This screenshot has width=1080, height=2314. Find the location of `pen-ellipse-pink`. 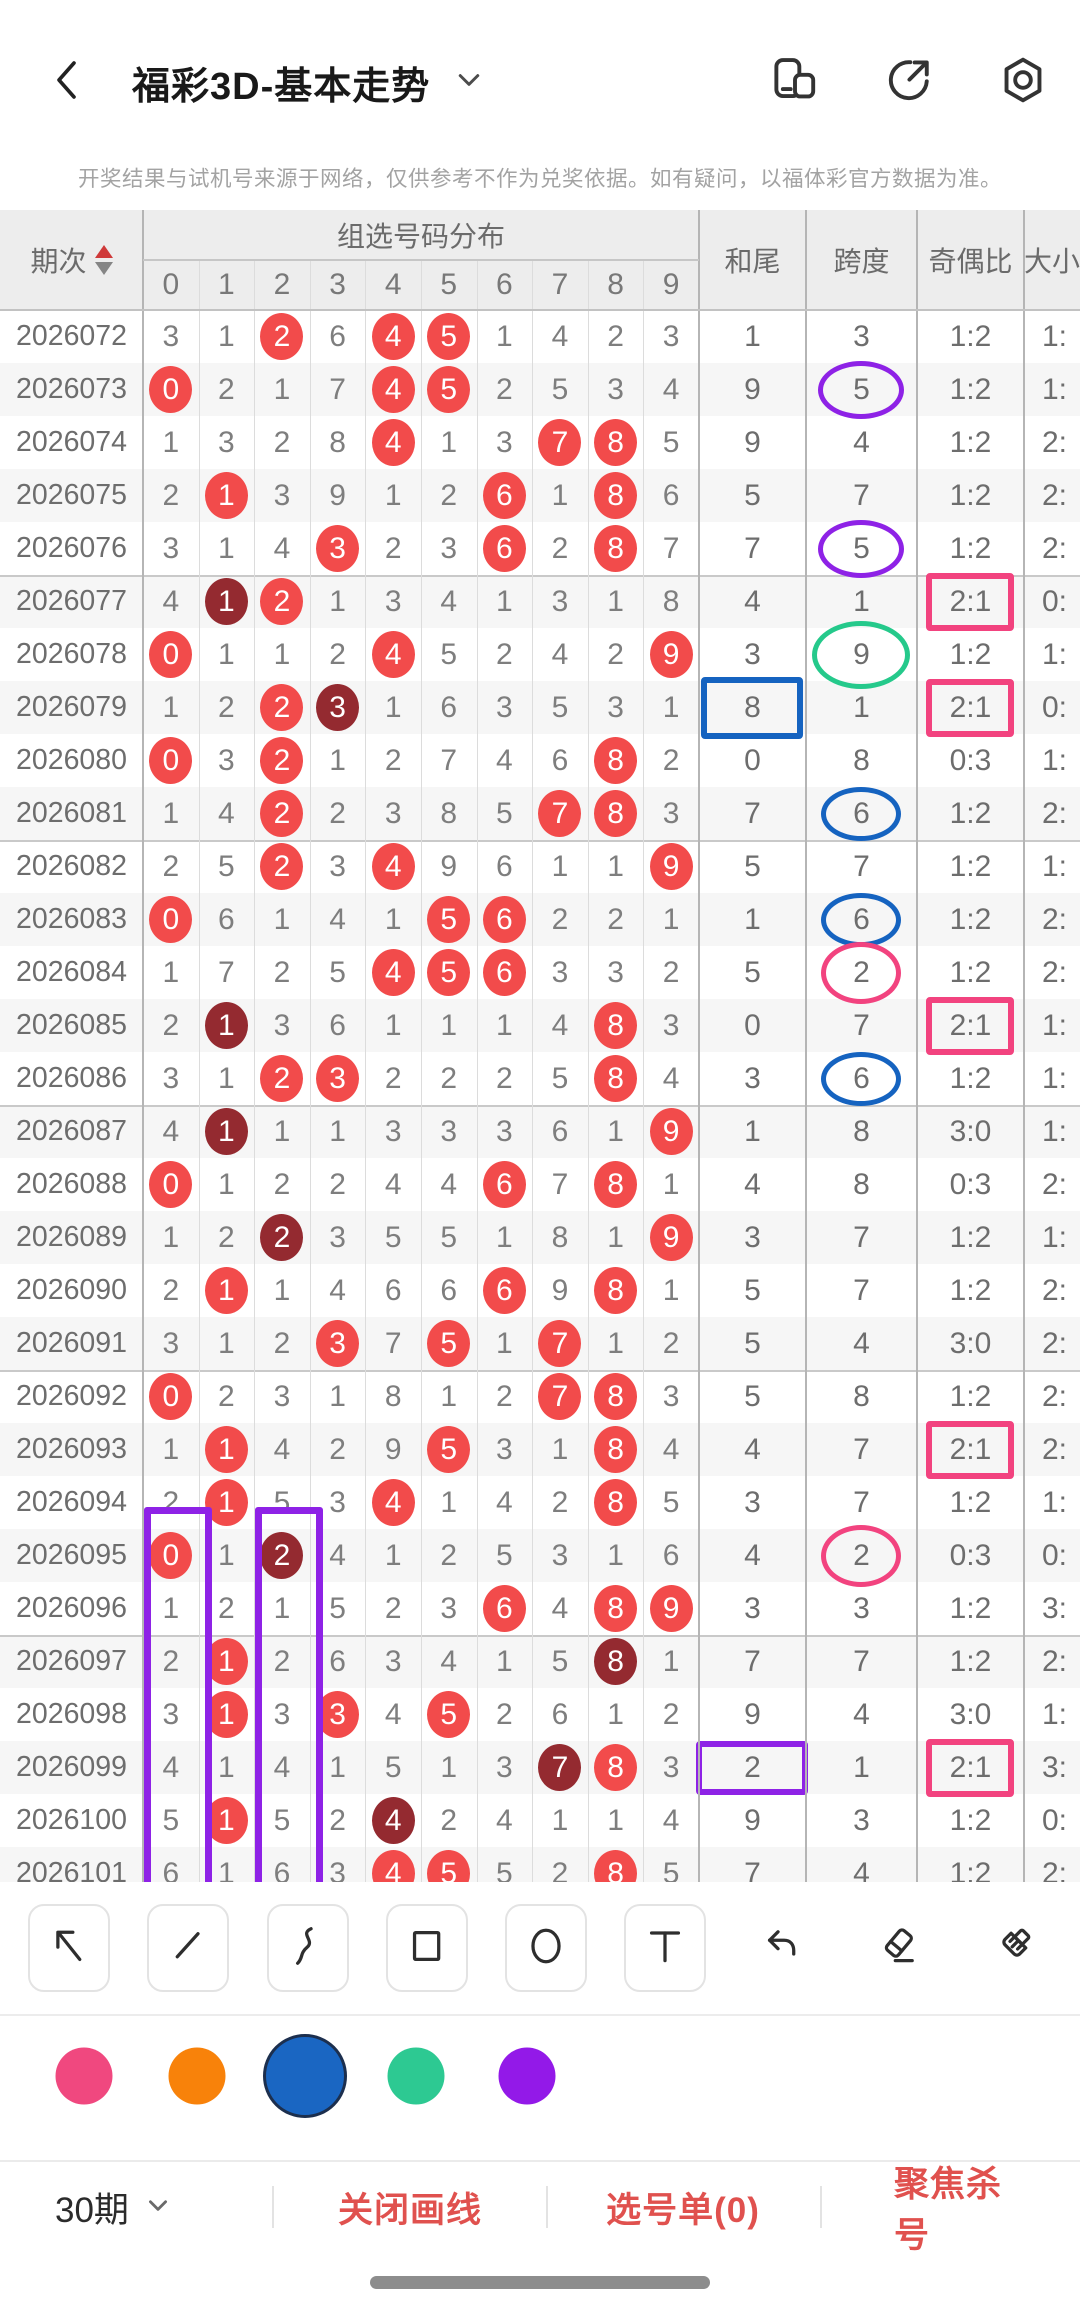

pen-ellipse-pink is located at coordinates (861, 1555).